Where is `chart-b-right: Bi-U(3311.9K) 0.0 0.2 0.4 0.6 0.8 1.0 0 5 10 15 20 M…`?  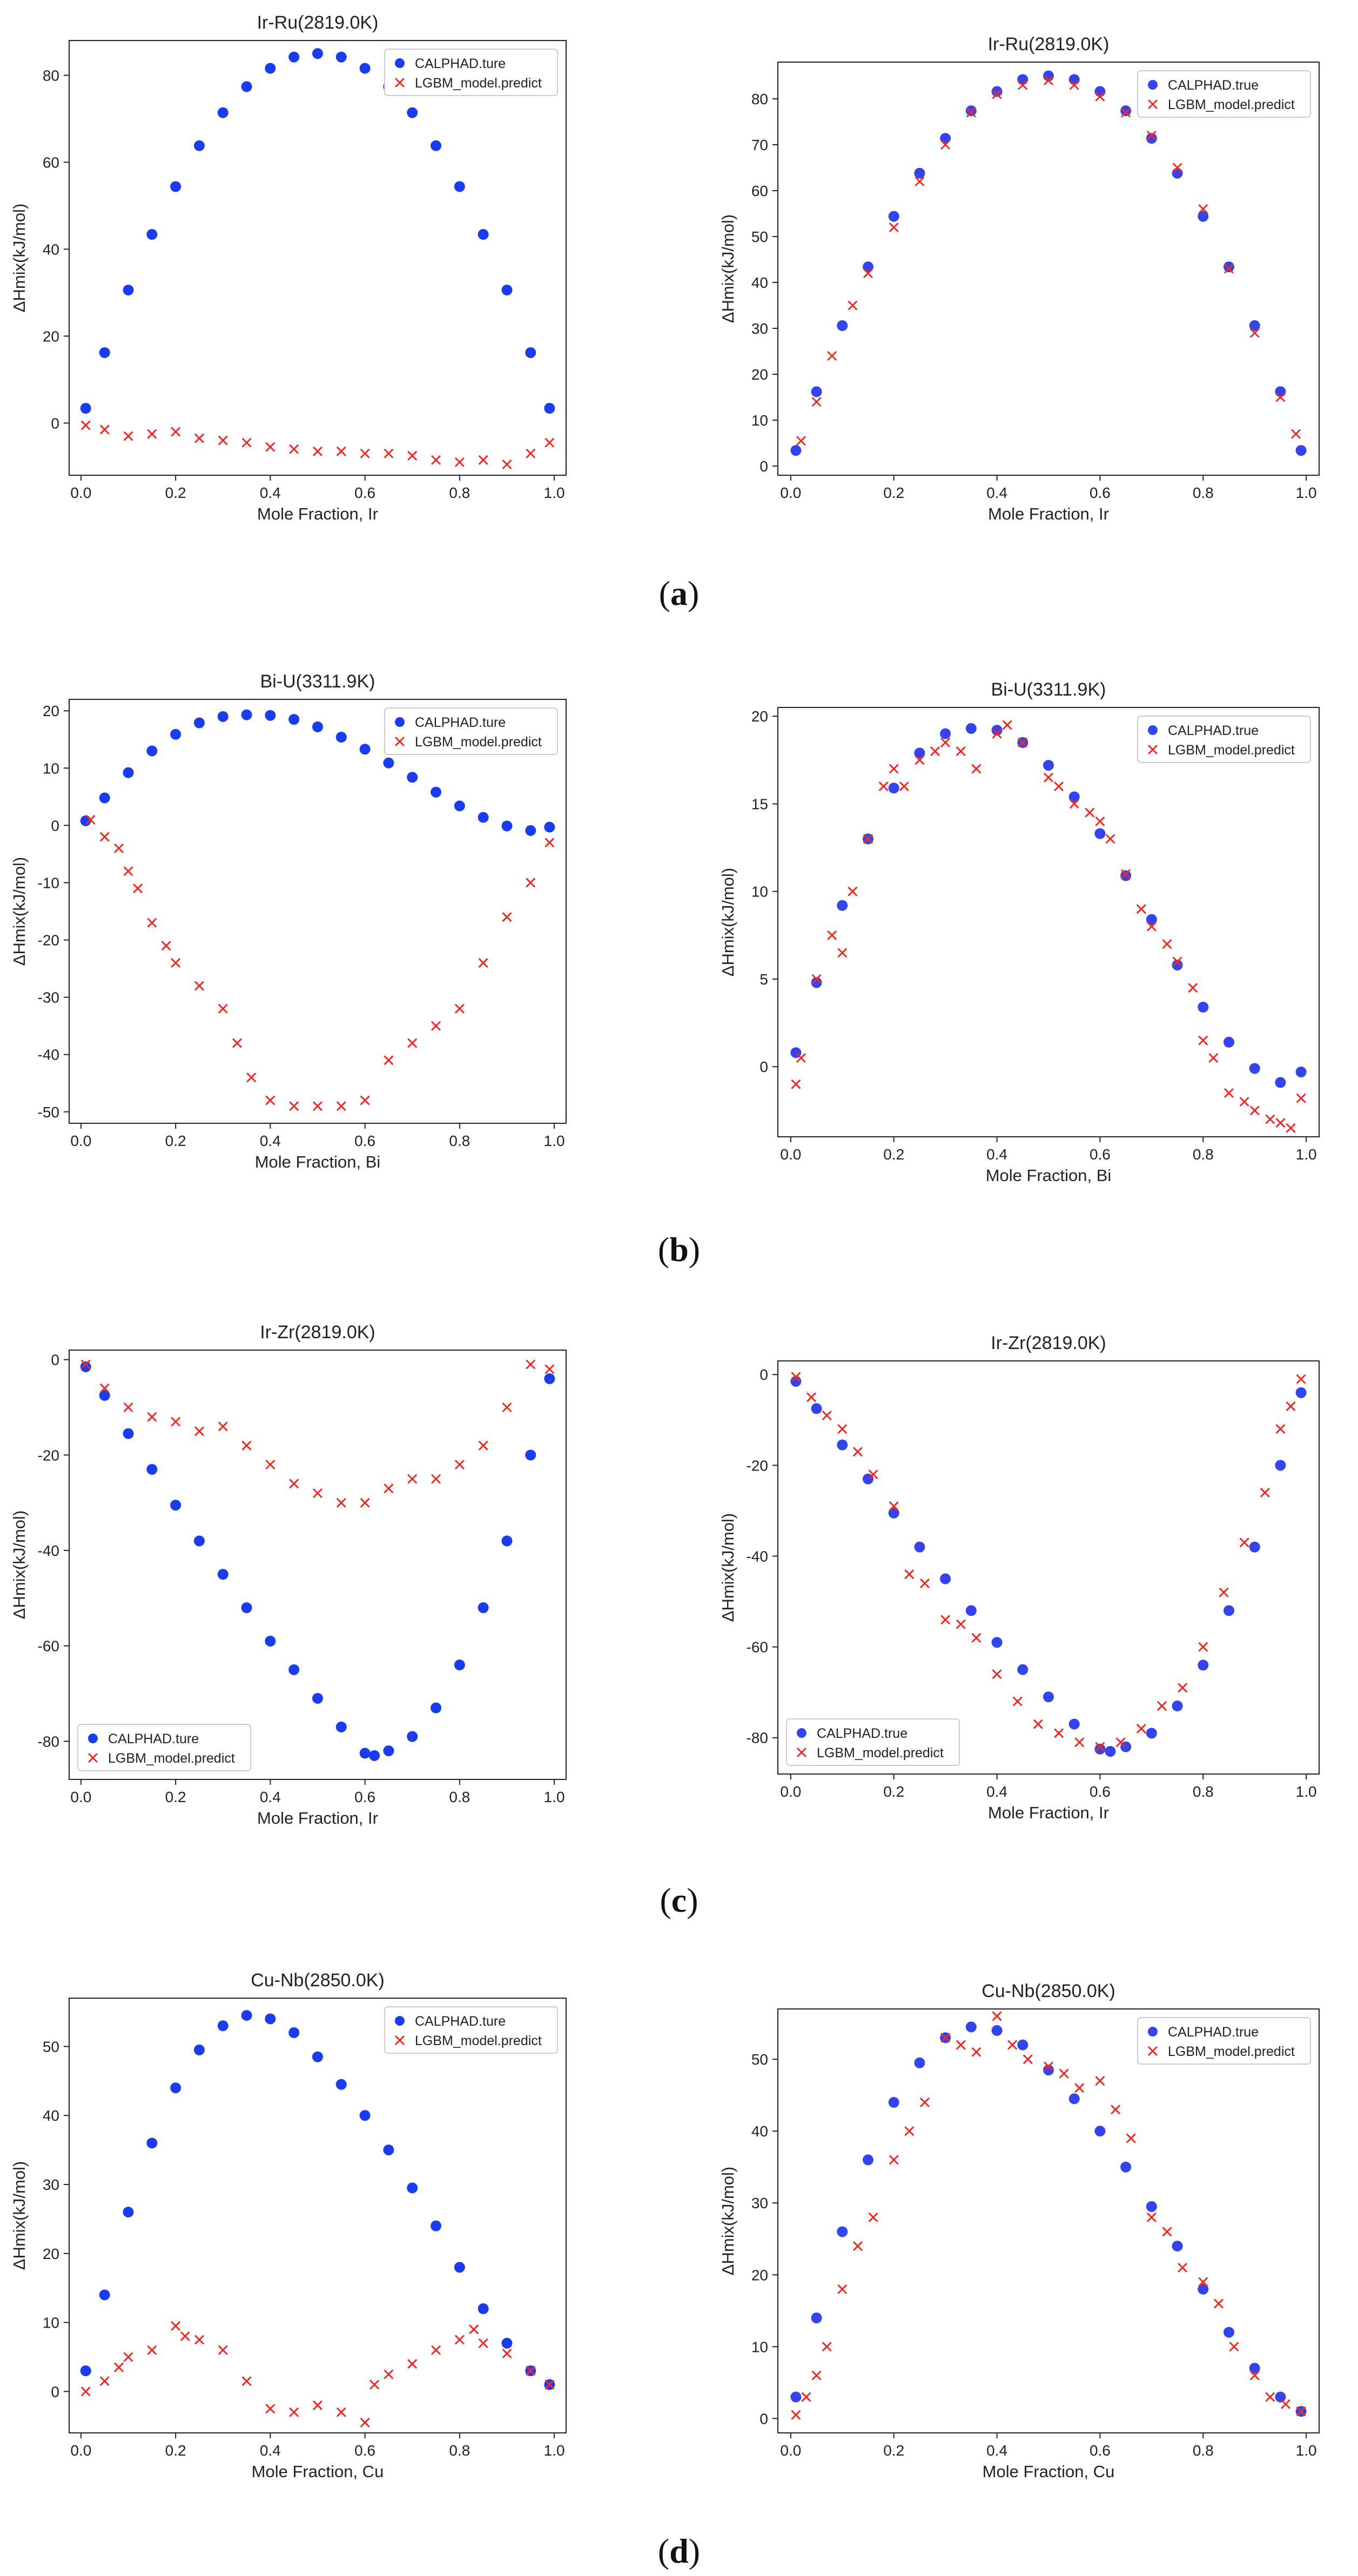 chart-b-right: Bi-U(3311.9K) 0.0 0.2 0.4 0.6 0.8 1.0 0 5 10 15 20 M… is located at coordinates (1019, 932).